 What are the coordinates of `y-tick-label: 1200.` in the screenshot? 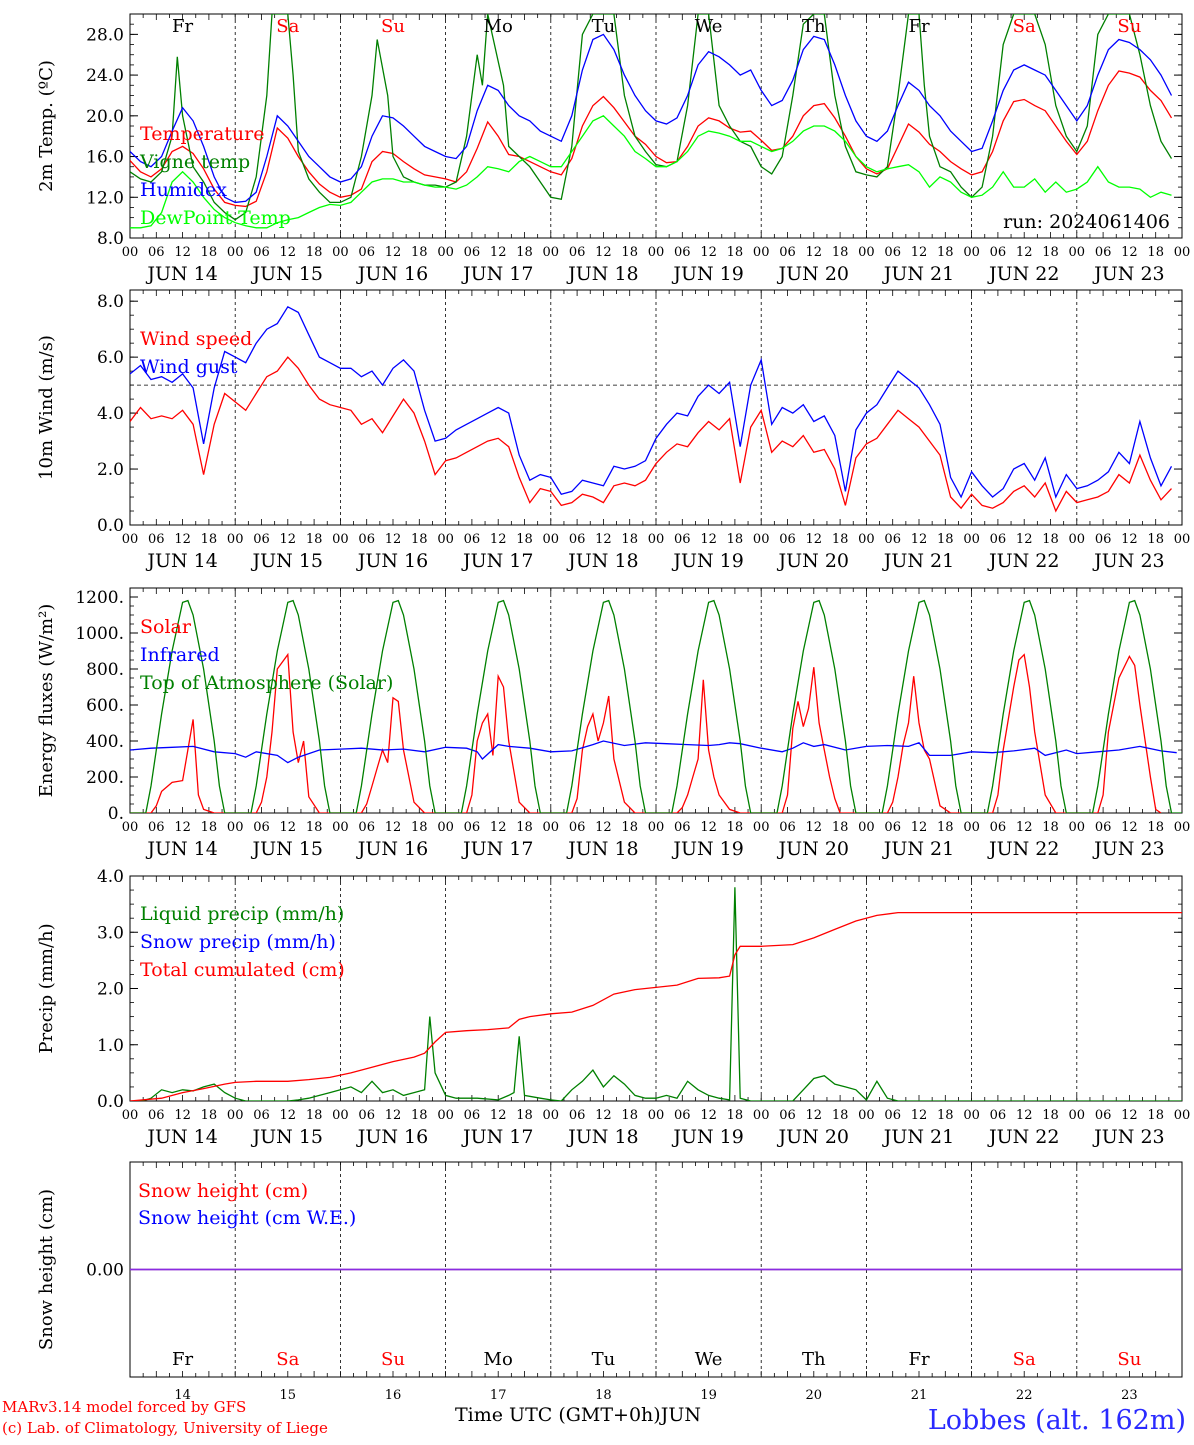 It's located at (99, 598).